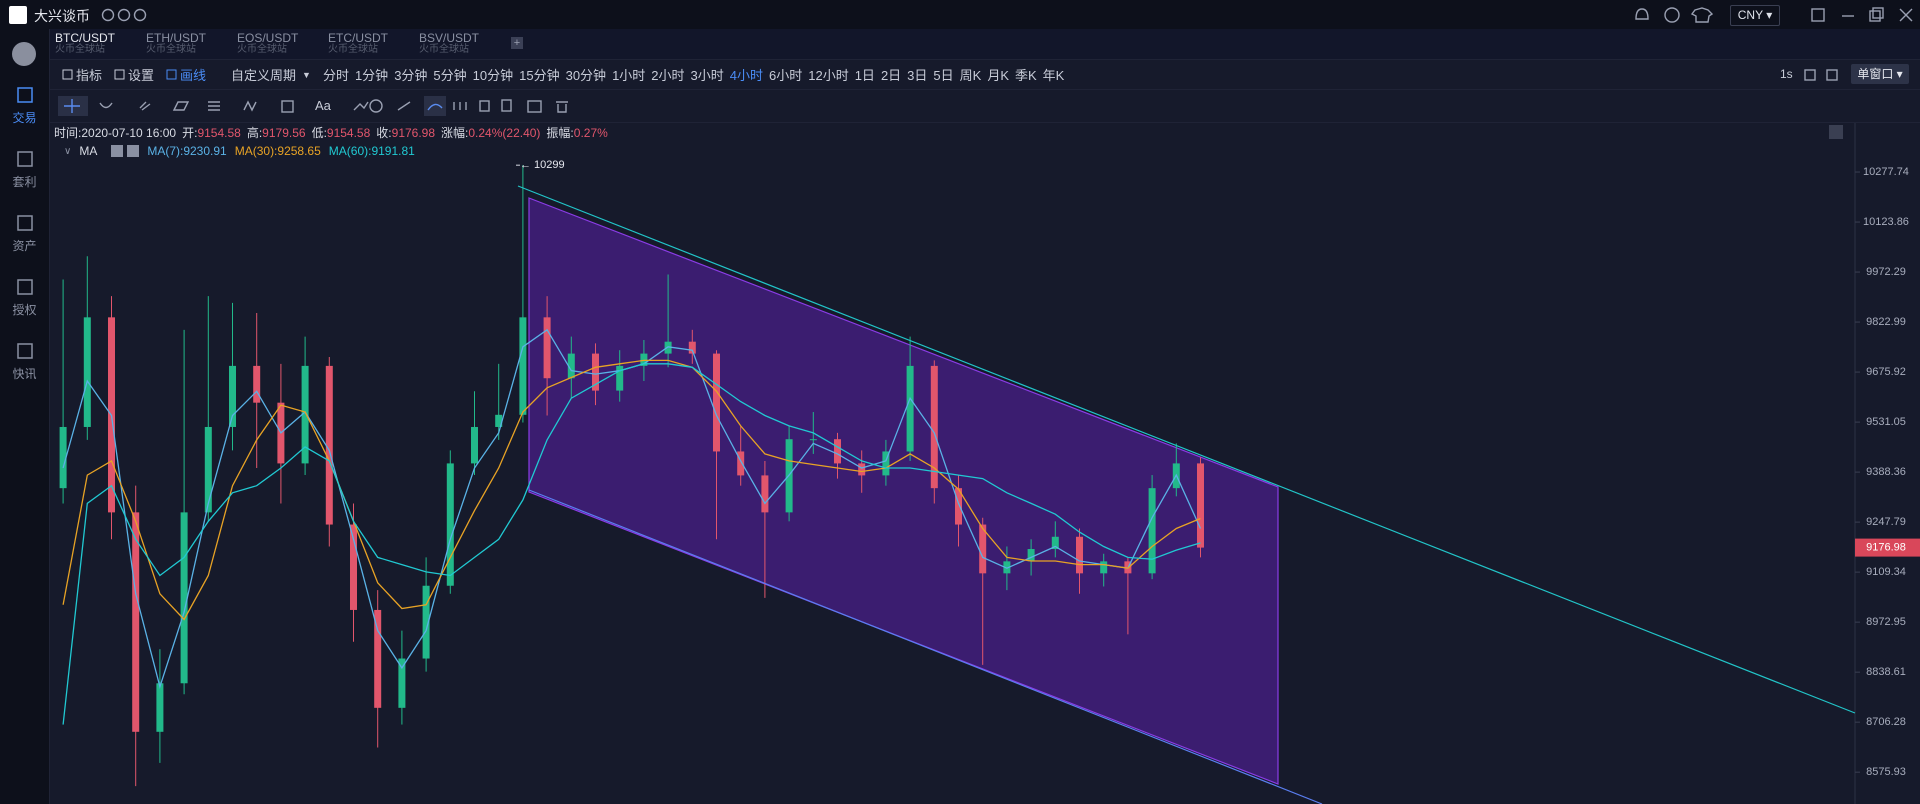 This screenshot has height=804, width=1920. What do you see at coordinates (1886, 472) in the screenshot?
I see `y-tick-label: 9388.36` at bounding box center [1886, 472].